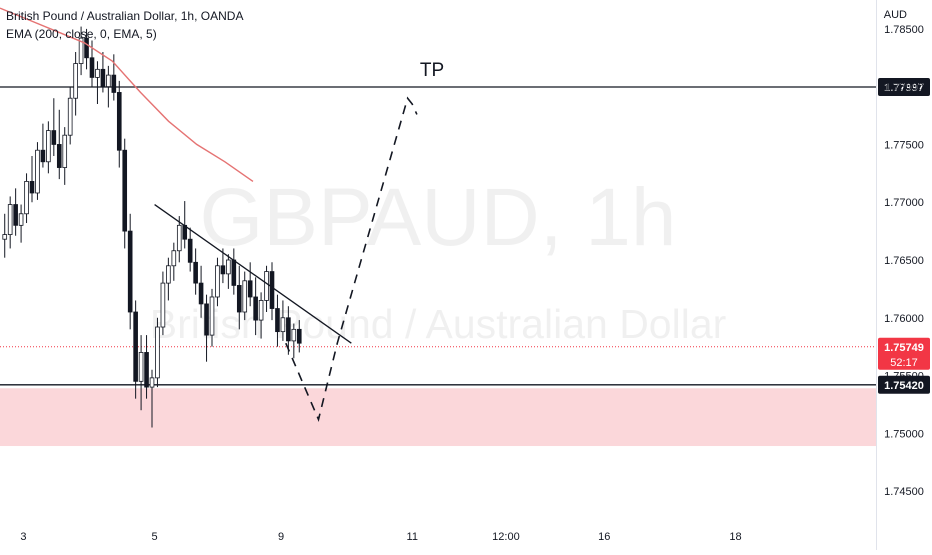  I want to click on projection-path, so click(351, 259).